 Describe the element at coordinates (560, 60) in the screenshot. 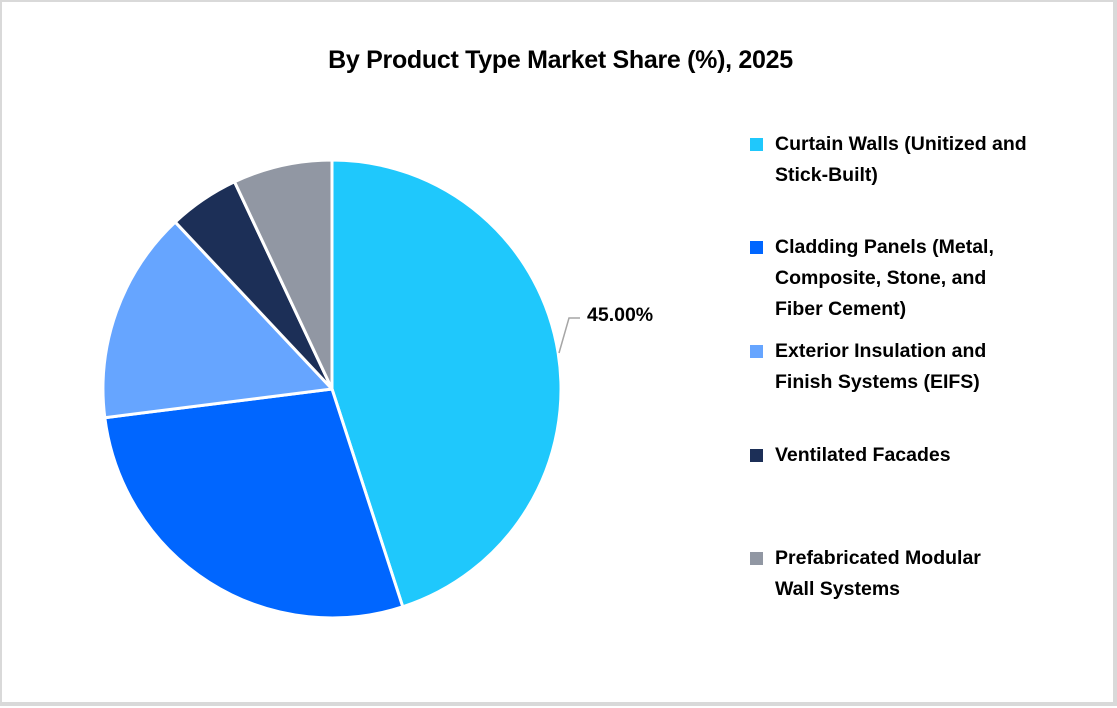

I see `chart-title: By Product Type Market Share (%), 2025` at that location.